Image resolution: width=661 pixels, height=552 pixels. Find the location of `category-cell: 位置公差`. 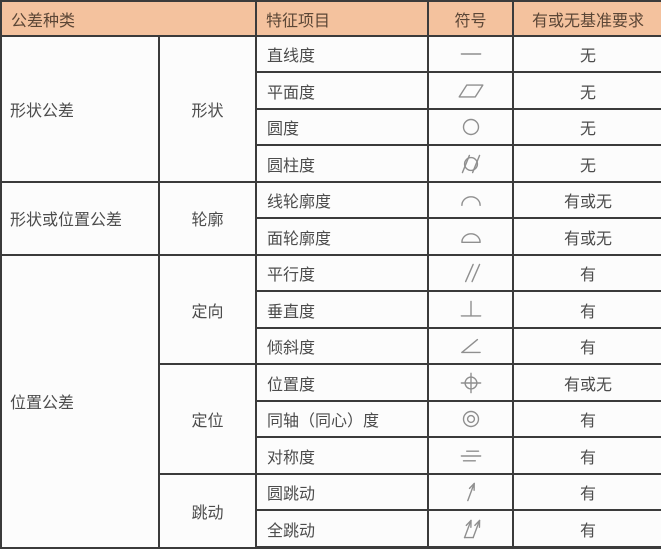

category-cell: 位置公差 is located at coordinates (80, 401).